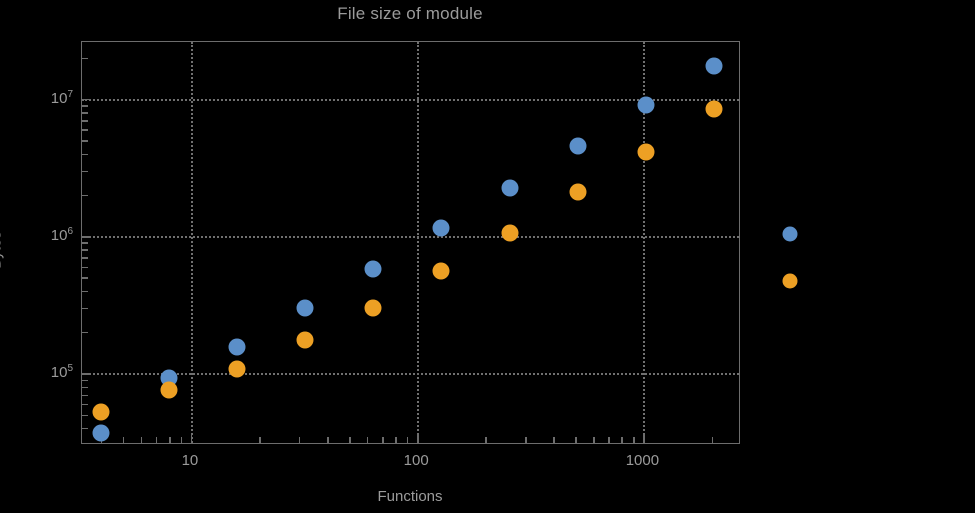 This screenshot has height=513, width=975. I want to click on x-tick-label: 100, so click(416, 460).